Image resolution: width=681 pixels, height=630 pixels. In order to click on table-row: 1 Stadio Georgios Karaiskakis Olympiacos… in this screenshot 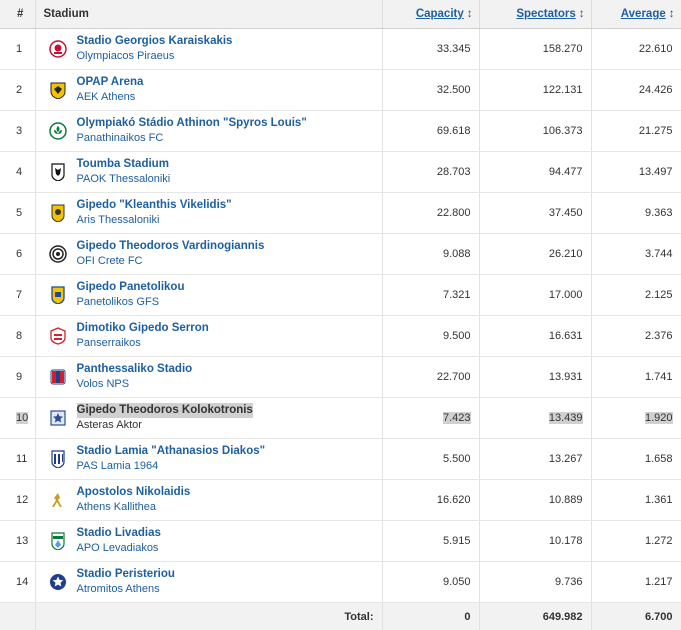, I will do `click(340, 49)`.